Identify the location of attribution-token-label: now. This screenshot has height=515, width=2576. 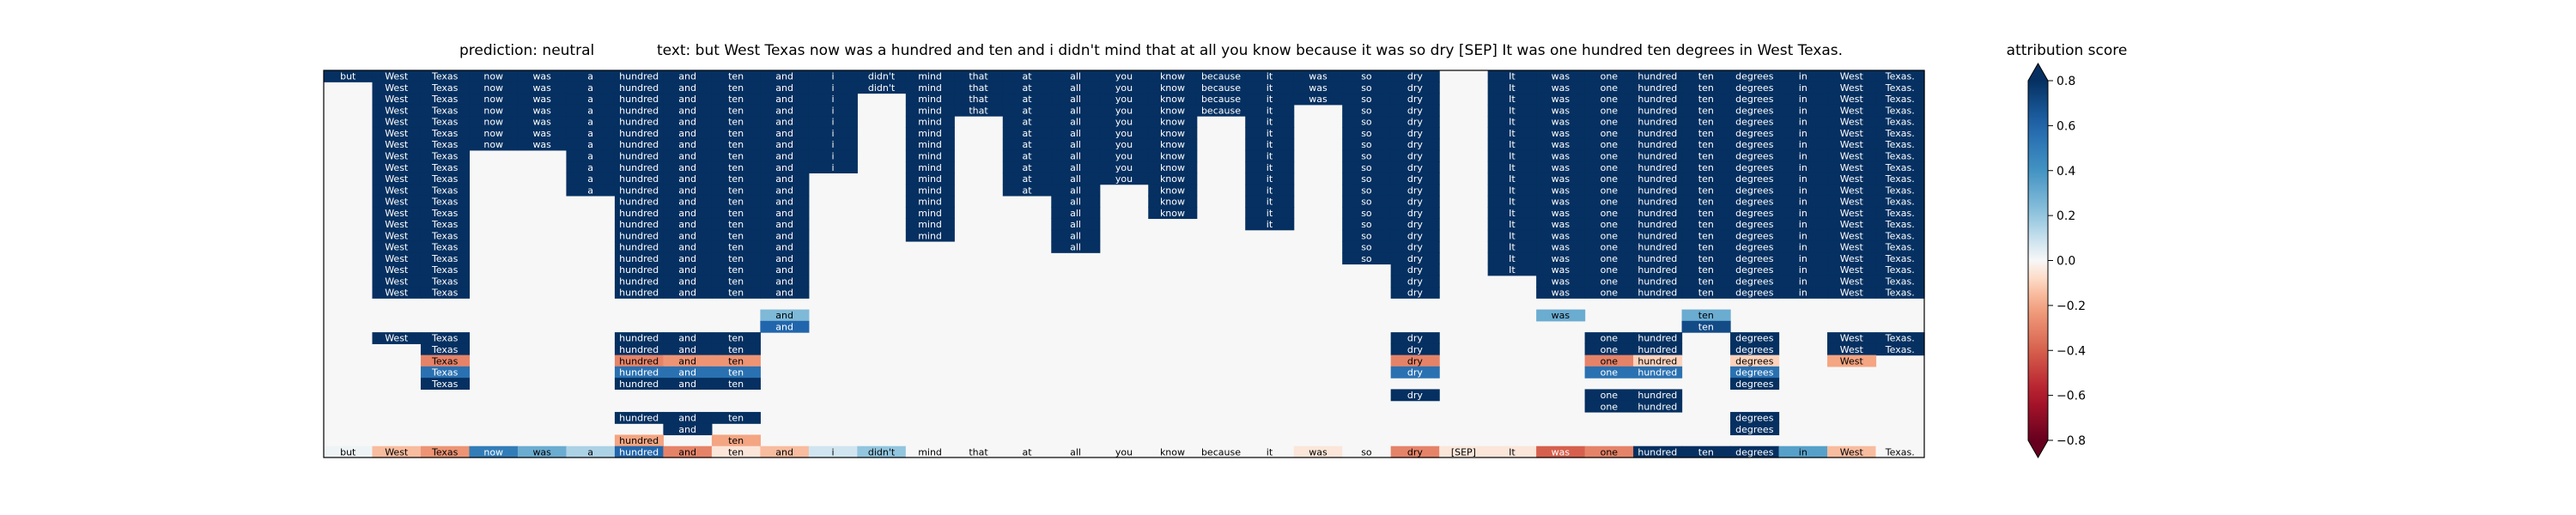
(493, 99).